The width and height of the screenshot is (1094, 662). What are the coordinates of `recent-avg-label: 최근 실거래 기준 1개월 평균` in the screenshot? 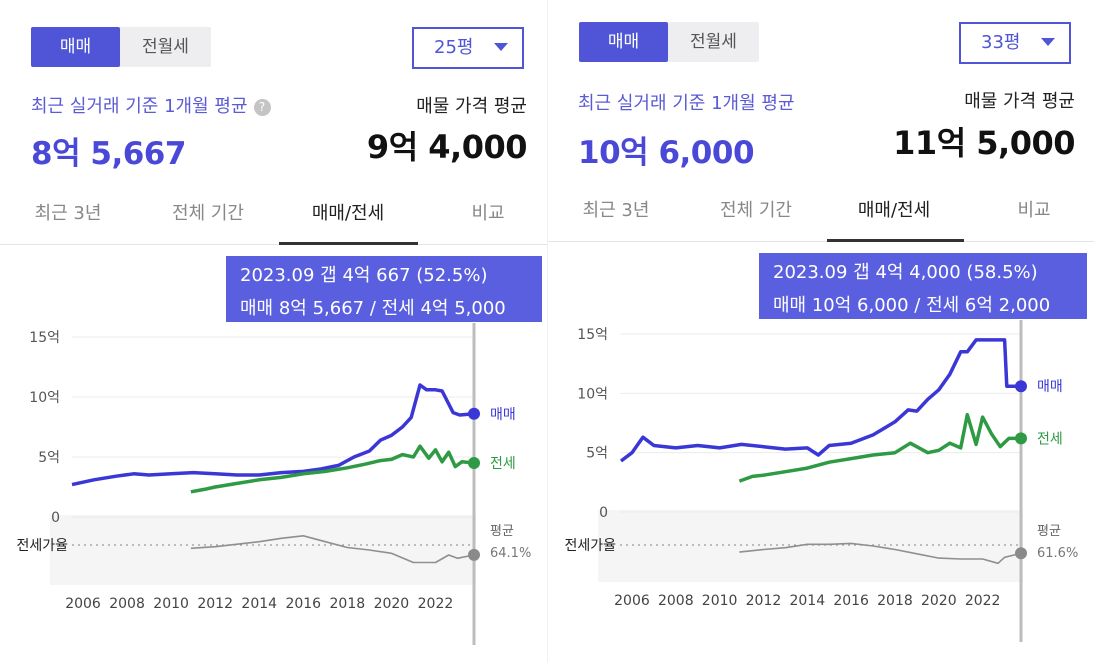 It's located at (686, 102).